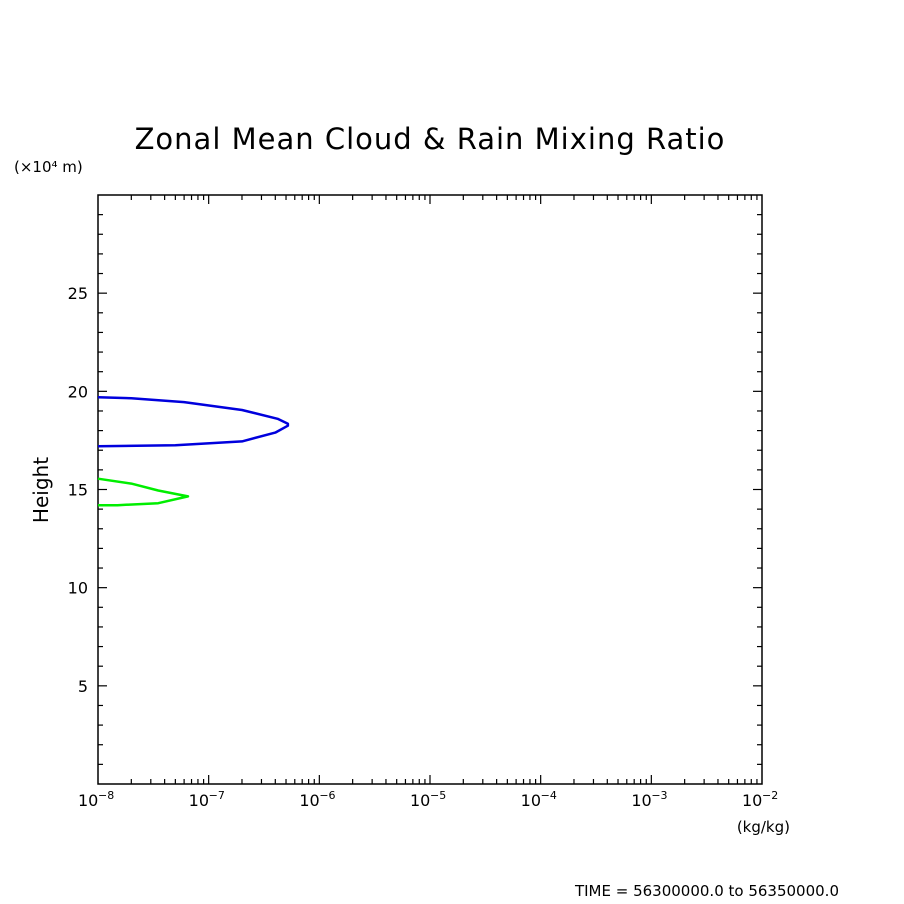 The width and height of the screenshot is (904, 904). What do you see at coordinates (78, 588) in the screenshot?
I see `y-tick-label: 10` at bounding box center [78, 588].